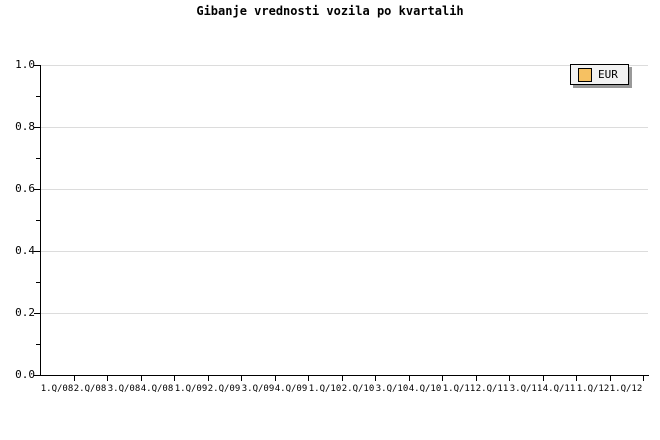 This screenshot has height=440, width=660. I want to click on y-tick-label: 0.8, so click(25, 126).